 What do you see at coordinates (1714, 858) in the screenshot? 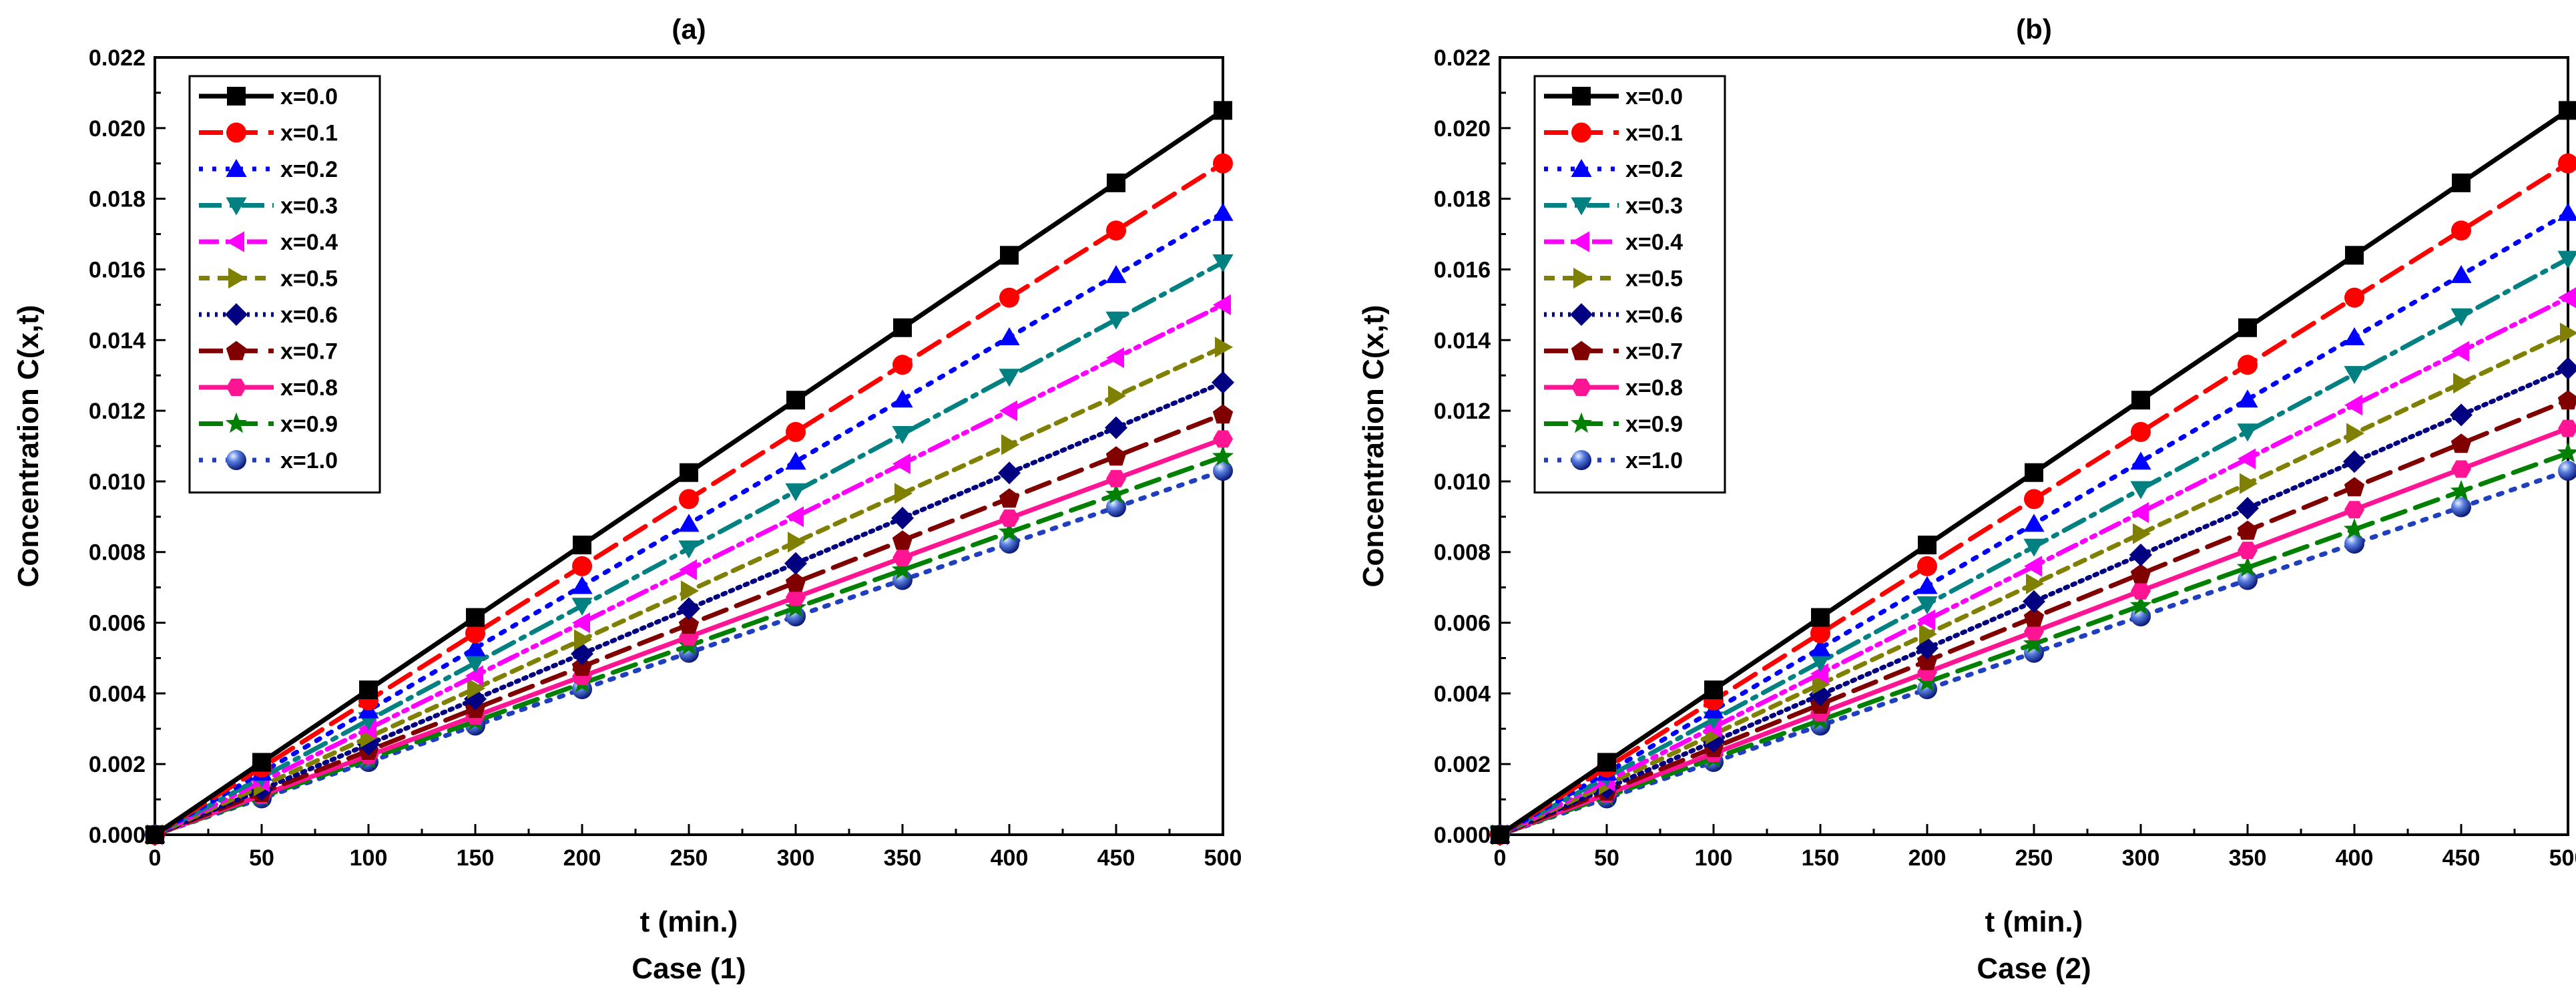
I see `x-tick-label: 100` at bounding box center [1714, 858].